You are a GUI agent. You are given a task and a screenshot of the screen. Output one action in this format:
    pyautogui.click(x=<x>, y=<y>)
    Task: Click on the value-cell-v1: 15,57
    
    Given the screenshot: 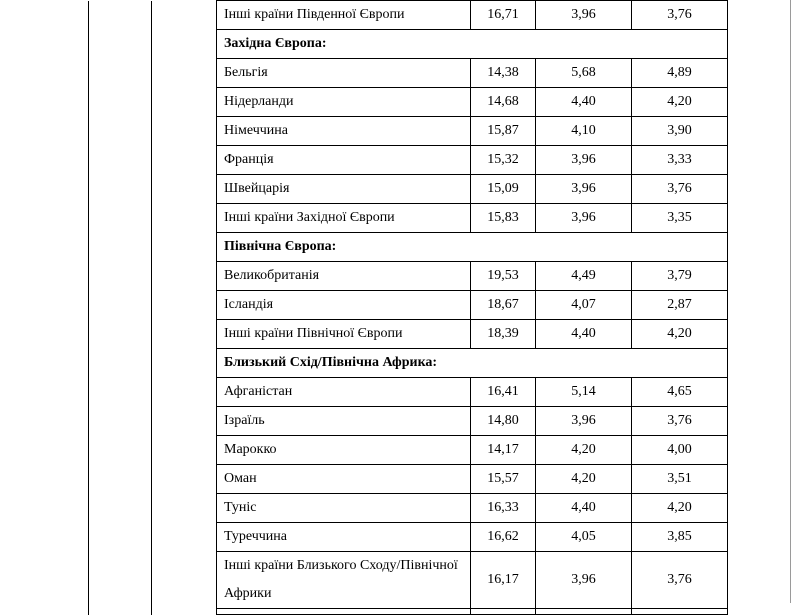 What is the action you would take?
    pyautogui.click(x=503, y=479)
    